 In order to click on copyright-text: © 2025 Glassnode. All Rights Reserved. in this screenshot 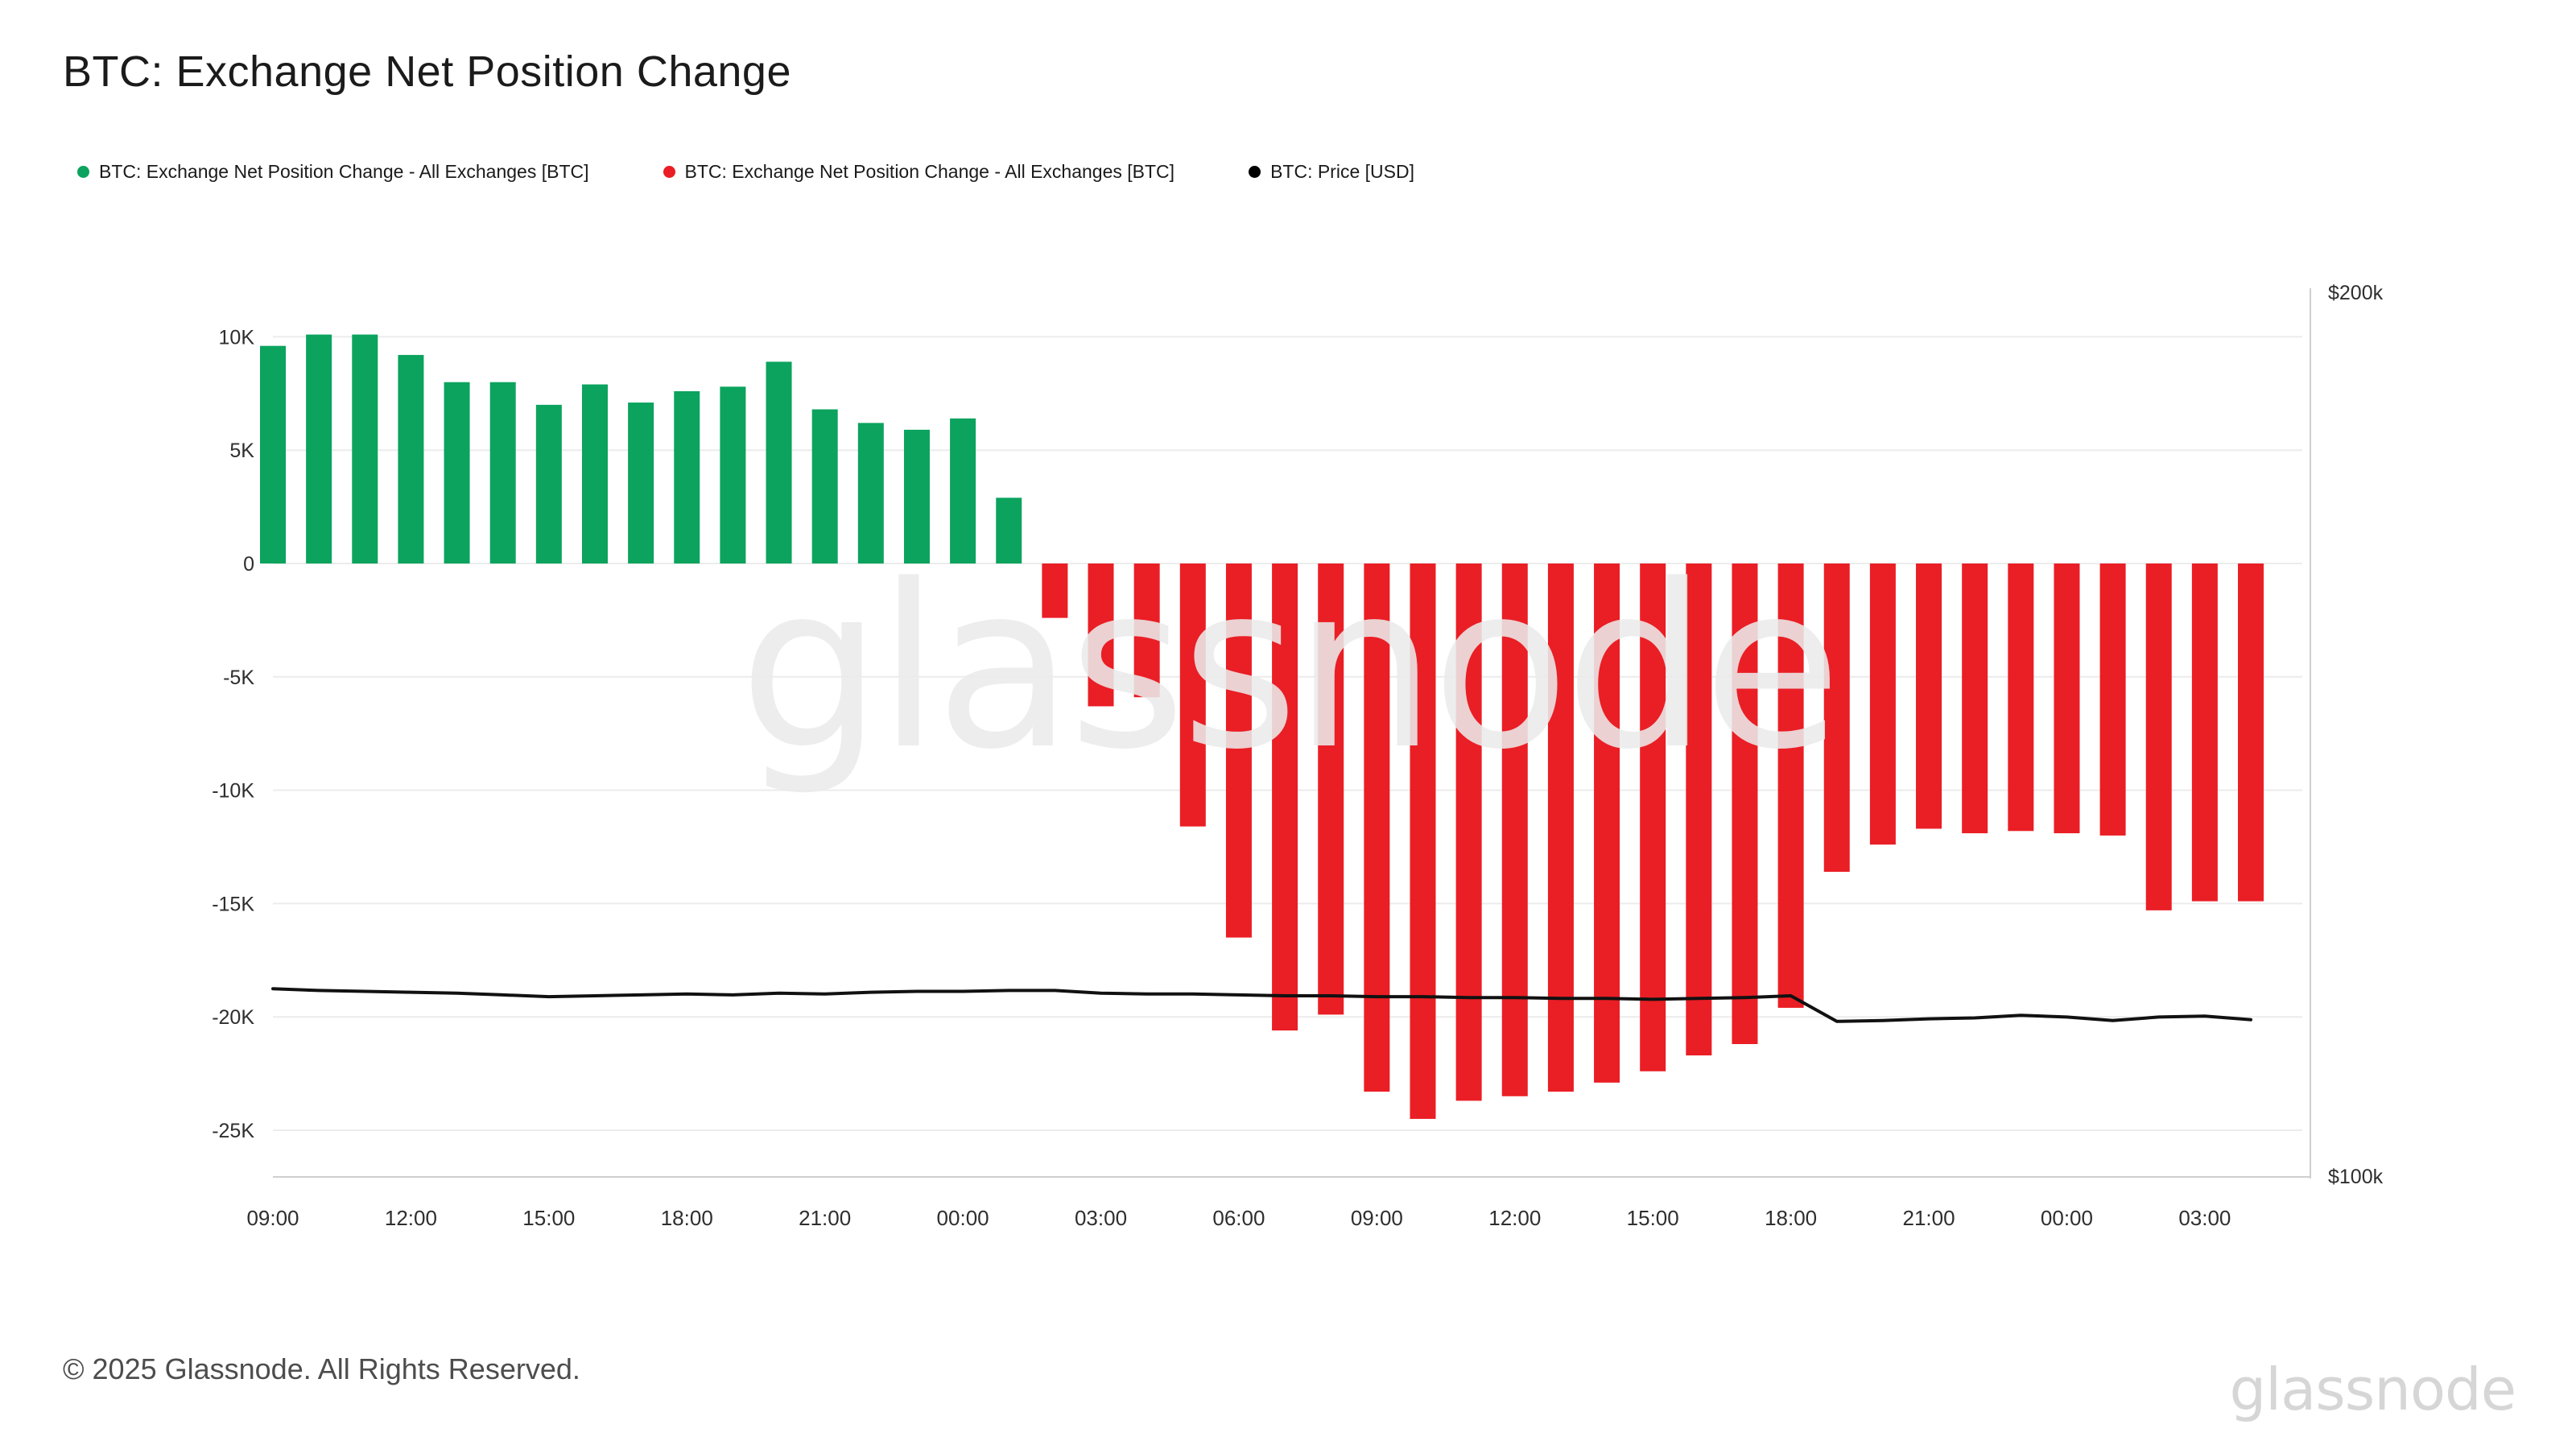, I will do `click(321, 1368)`.